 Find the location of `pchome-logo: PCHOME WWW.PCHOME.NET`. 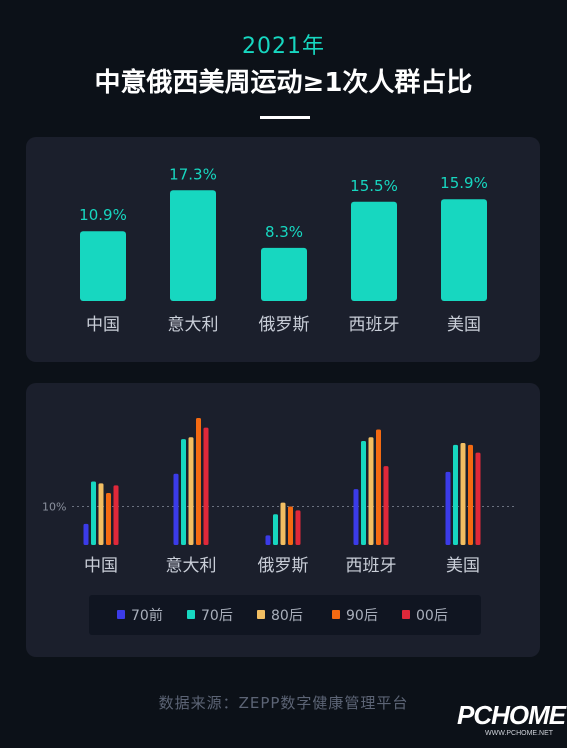

pchome-logo: PCHOME WWW.PCHOME.NET is located at coordinates (512, 724).